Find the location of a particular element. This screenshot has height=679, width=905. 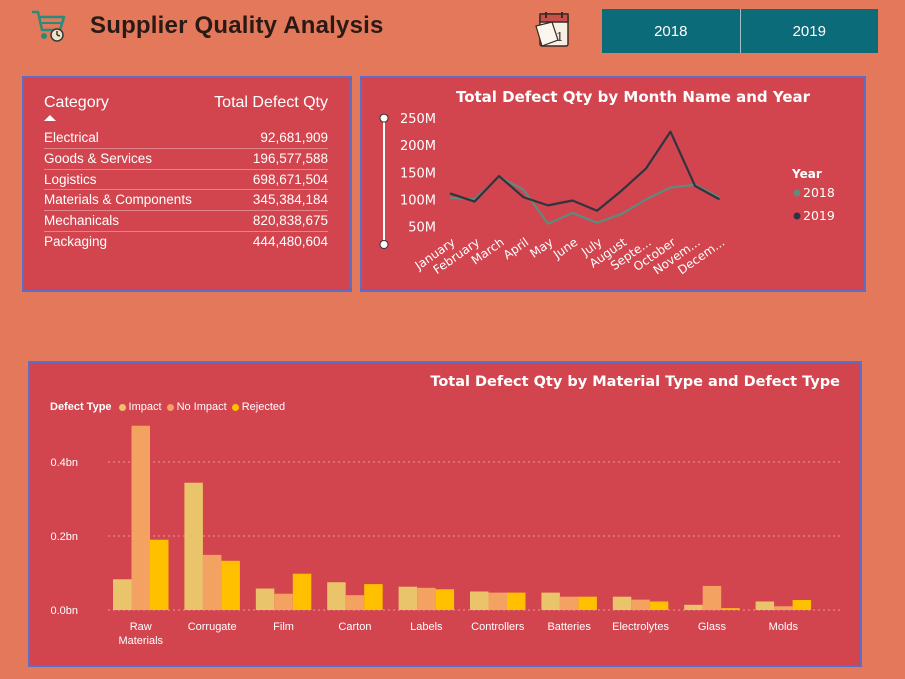

row-category: Goods & Services is located at coordinates (98, 158).